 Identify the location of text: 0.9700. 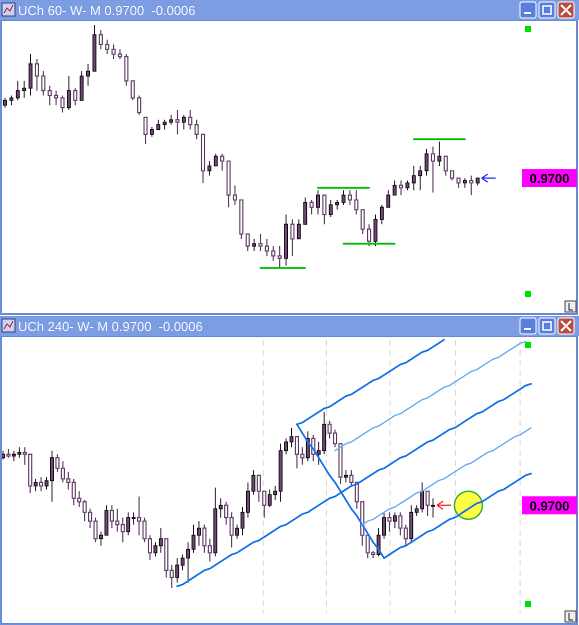
(550, 178).